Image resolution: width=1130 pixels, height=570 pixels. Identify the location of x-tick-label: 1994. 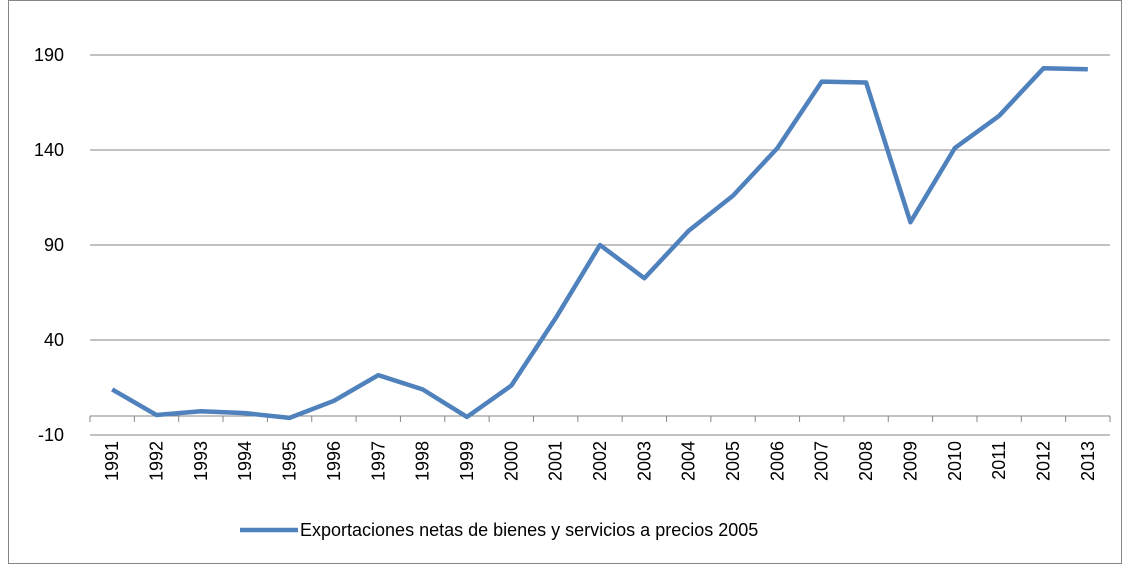
(245, 461).